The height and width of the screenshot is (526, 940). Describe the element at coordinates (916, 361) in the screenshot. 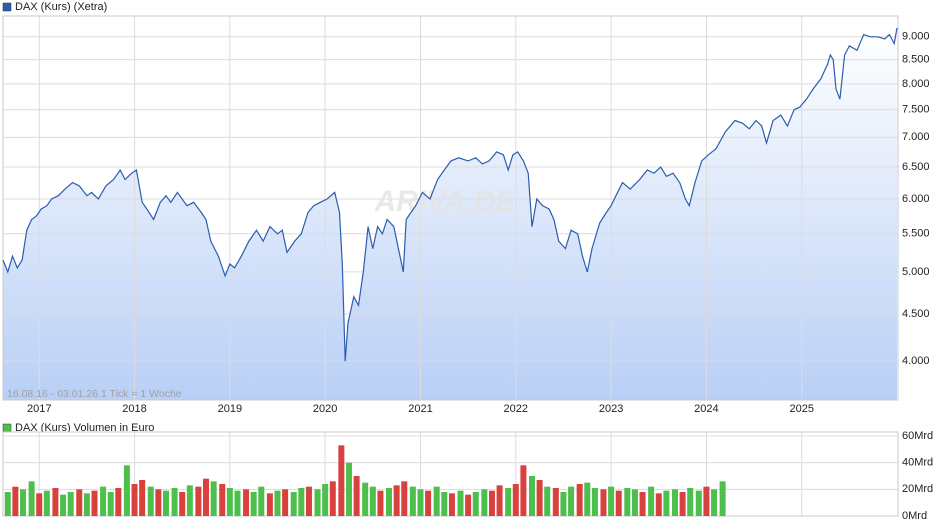

I see `y-tick-label: 4.000` at that location.